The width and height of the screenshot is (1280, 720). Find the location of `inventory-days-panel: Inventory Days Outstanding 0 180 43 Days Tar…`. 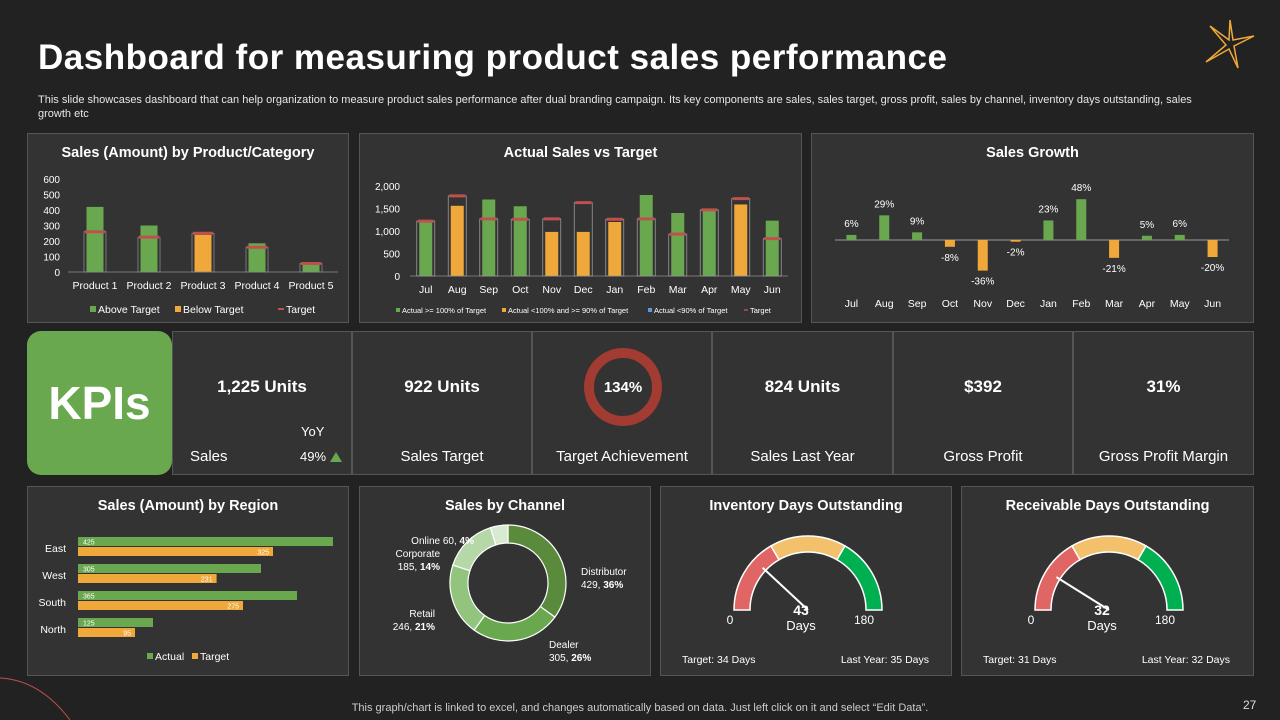

inventory-days-panel: Inventory Days Outstanding 0 180 43 Days Tar… is located at coordinates (806, 581).